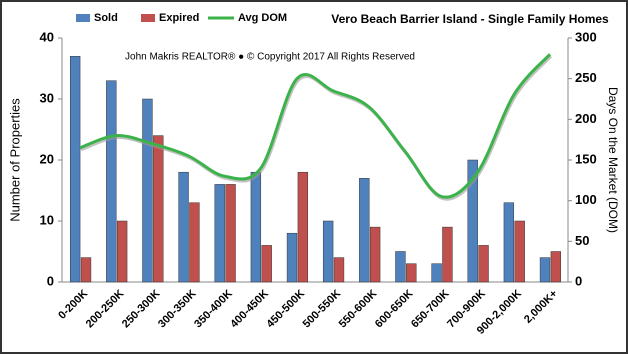 The height and width of the screenshot is (354, 628). I want to click on y2-tick-label: 0, so click(578, 280).